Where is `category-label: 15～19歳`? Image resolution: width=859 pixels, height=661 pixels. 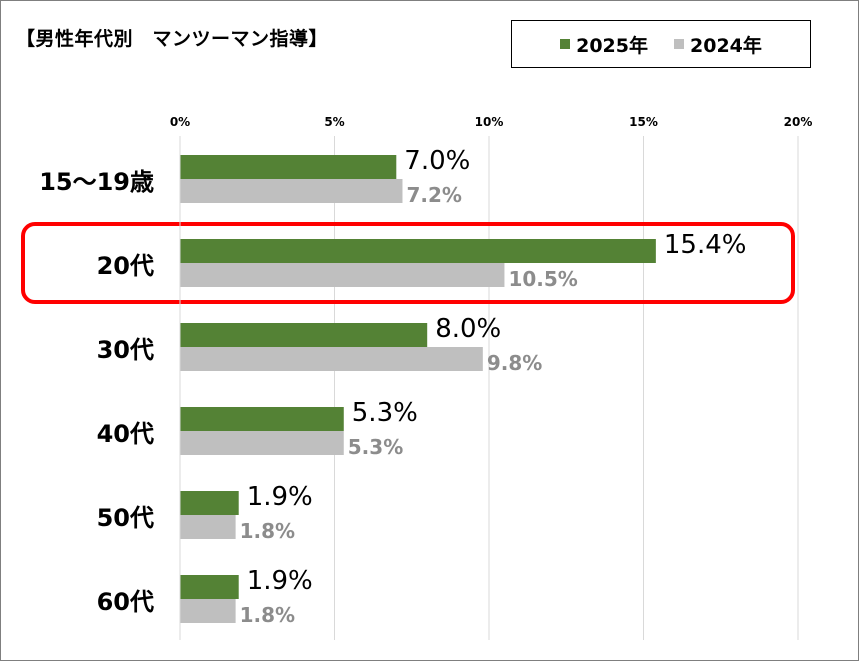 category-label: 15～19歳 is located at coordinates (96, 182).